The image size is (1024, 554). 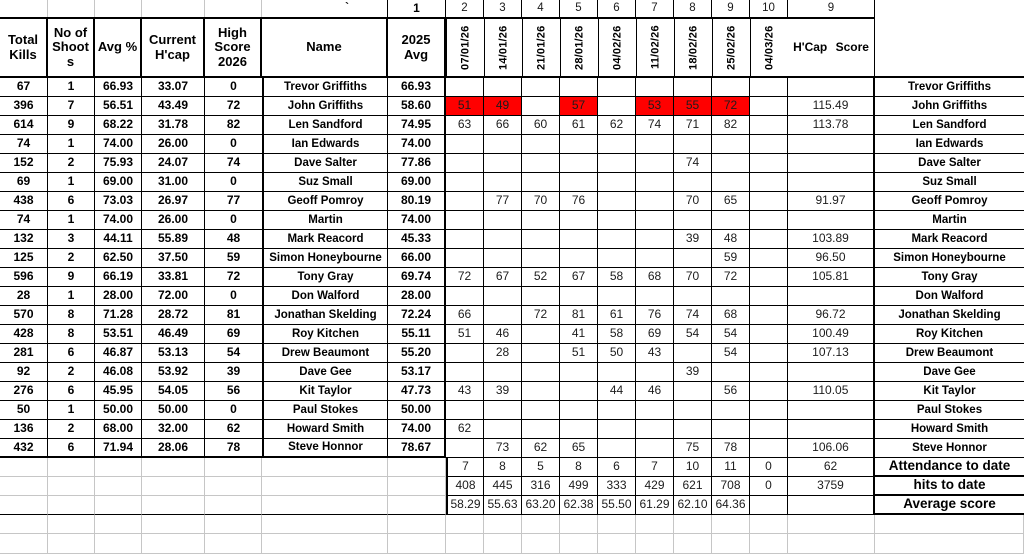 I want to click on kills-cell: 396, so click(x=24, y=106).